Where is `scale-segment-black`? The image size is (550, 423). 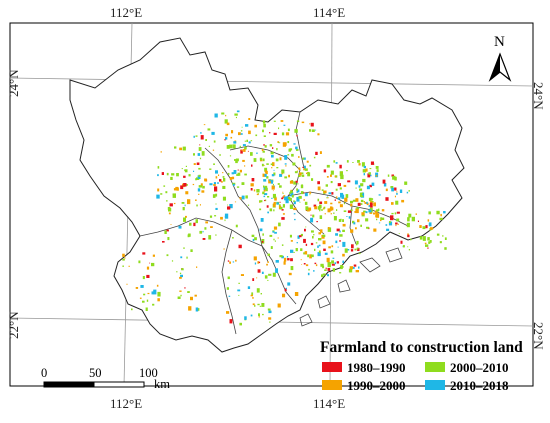
scale-segment-black is located at coordinates (69, 384).